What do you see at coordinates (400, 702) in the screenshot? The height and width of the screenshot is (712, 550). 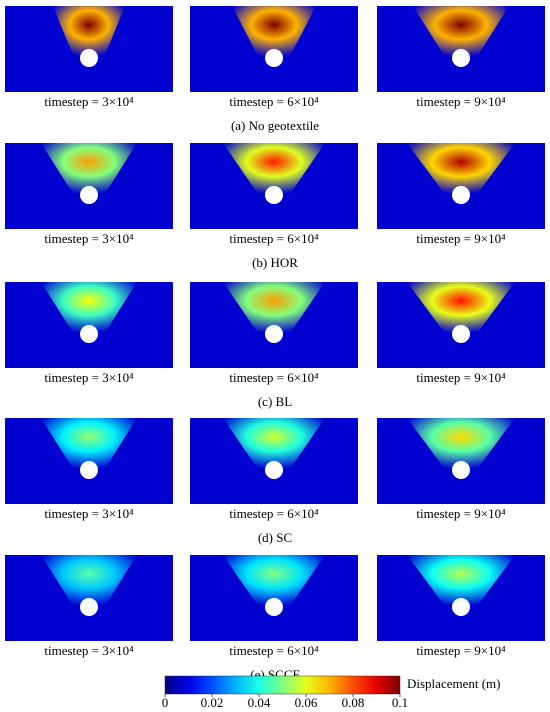 I see `colorbar-tick-label: 0.1` at bounding box center [400, 702].